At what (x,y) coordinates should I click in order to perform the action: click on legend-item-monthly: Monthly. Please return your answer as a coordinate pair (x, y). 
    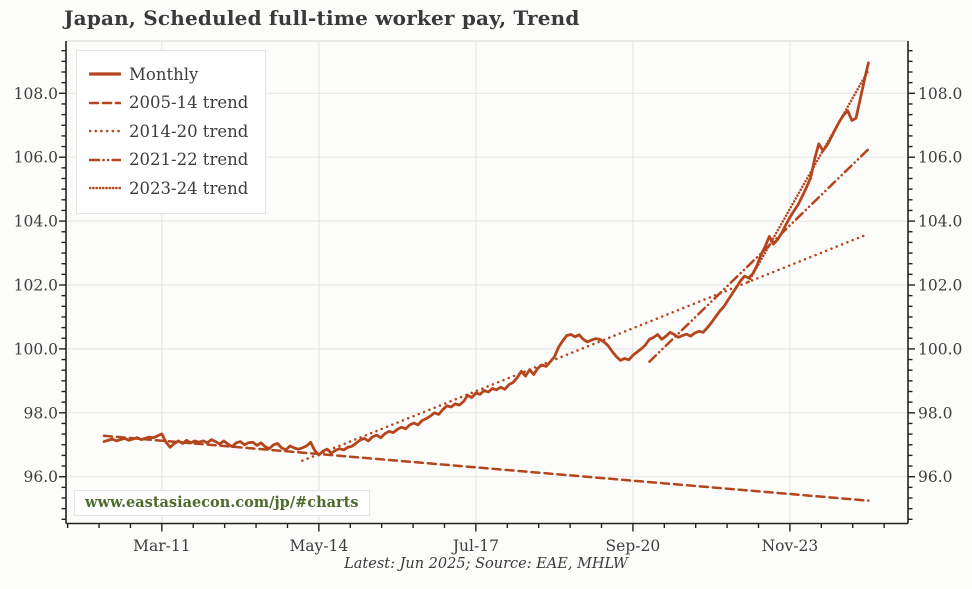
    Looking at the image, I should click on (171, 74).